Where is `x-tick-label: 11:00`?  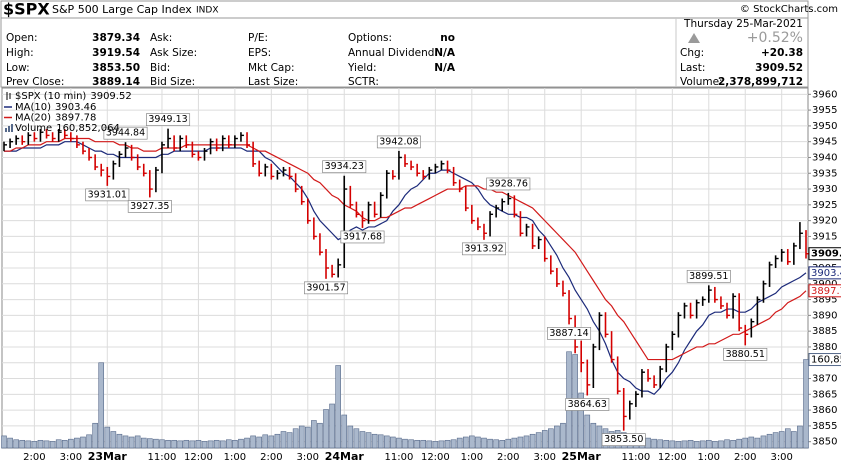
x-tick-label: 11:00 is located at coordinates (399, 457).